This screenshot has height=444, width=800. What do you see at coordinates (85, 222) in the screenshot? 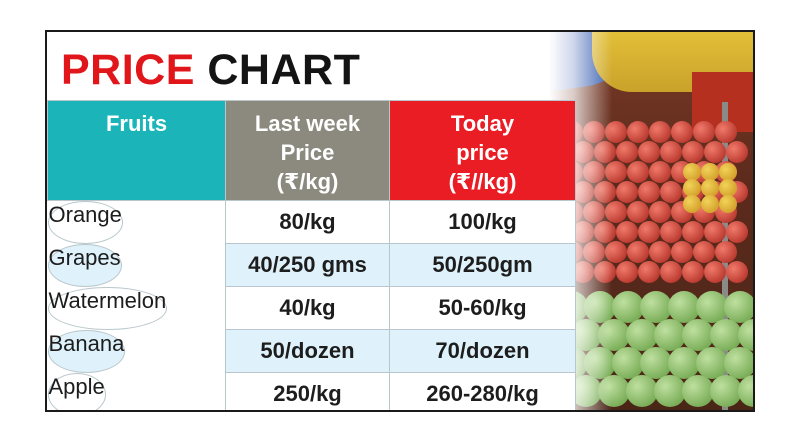
I see `cell-fruit: Orange` at bounding box center [85, 222].